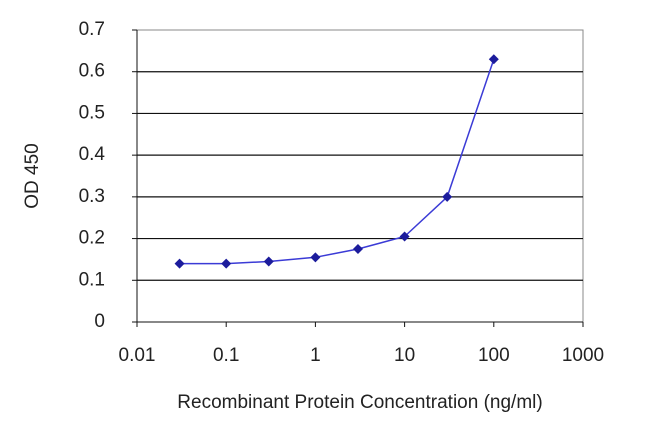  What do you see at coordinates (92, 71) in the screenshot?
I see `y-tick-label: 0.6` at bounding box center [92, 71].